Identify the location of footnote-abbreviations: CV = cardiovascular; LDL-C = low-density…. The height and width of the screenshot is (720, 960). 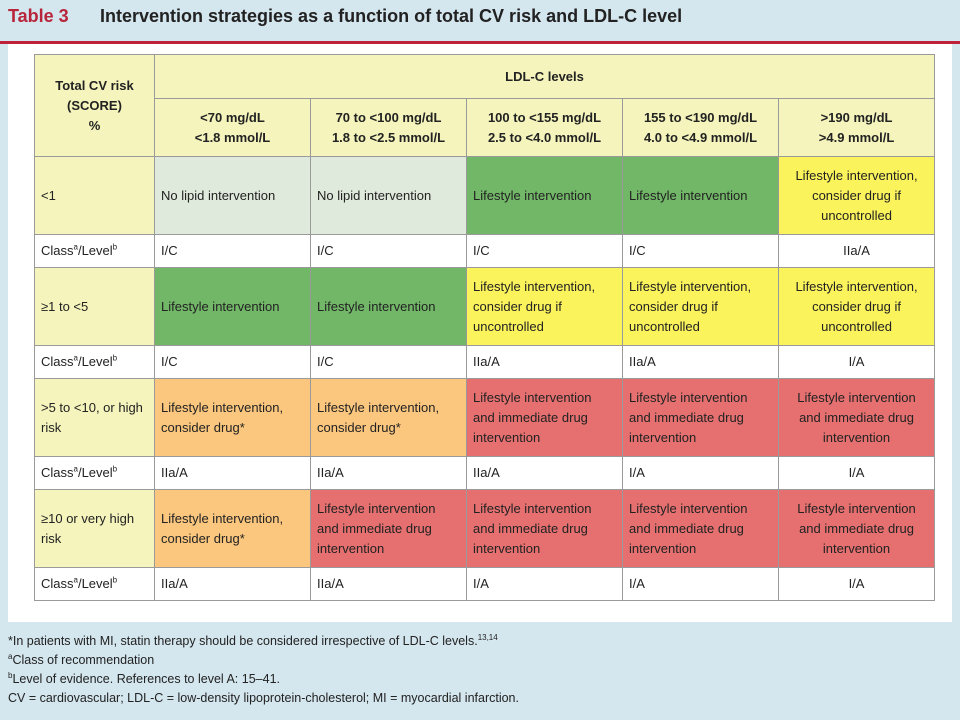
(263, 698).